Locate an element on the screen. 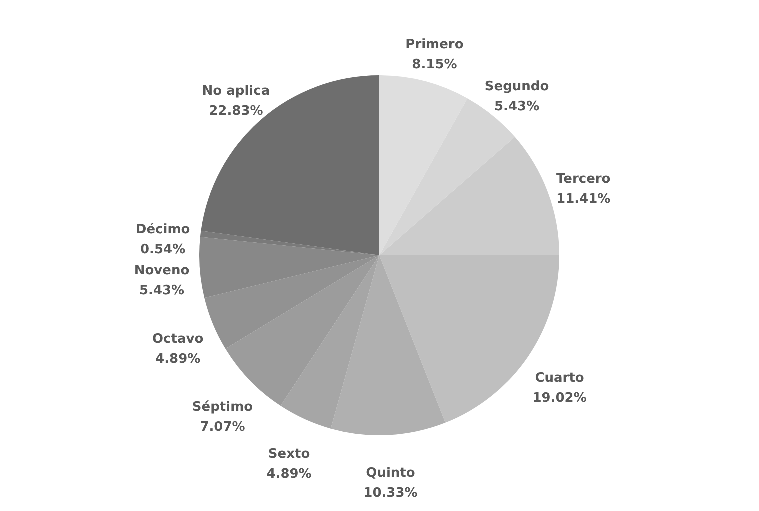 This screenshot has width=759, height=511. slice-label: Sexto is located at coordinates (289, 454).